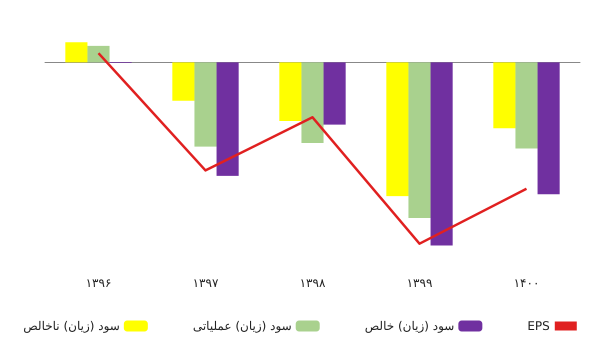 The height and width of the screenshot is (343, 600). I want to click on x-tick-label: ۱۴۰۰, so click(527, 283).